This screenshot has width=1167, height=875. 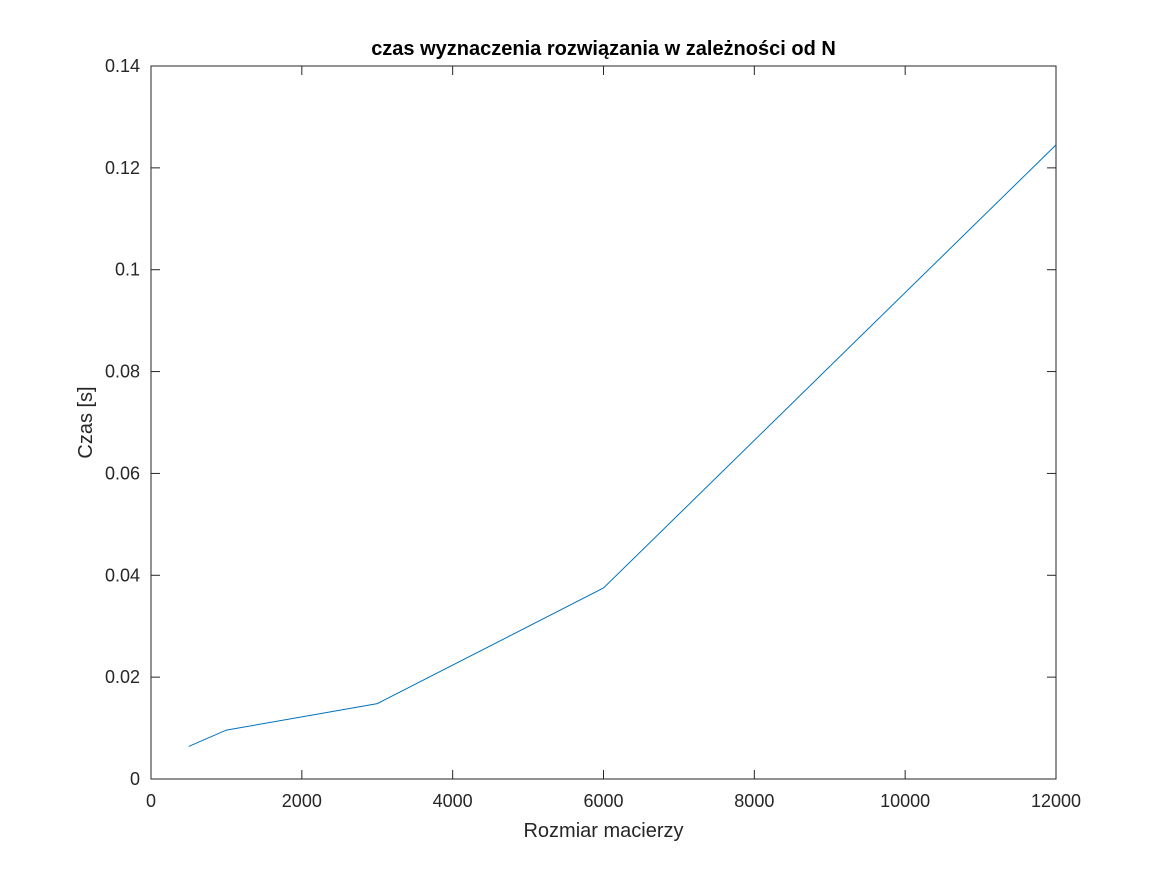 I want to click on x-tick-label: 12000, so click(x=1056, y=801).